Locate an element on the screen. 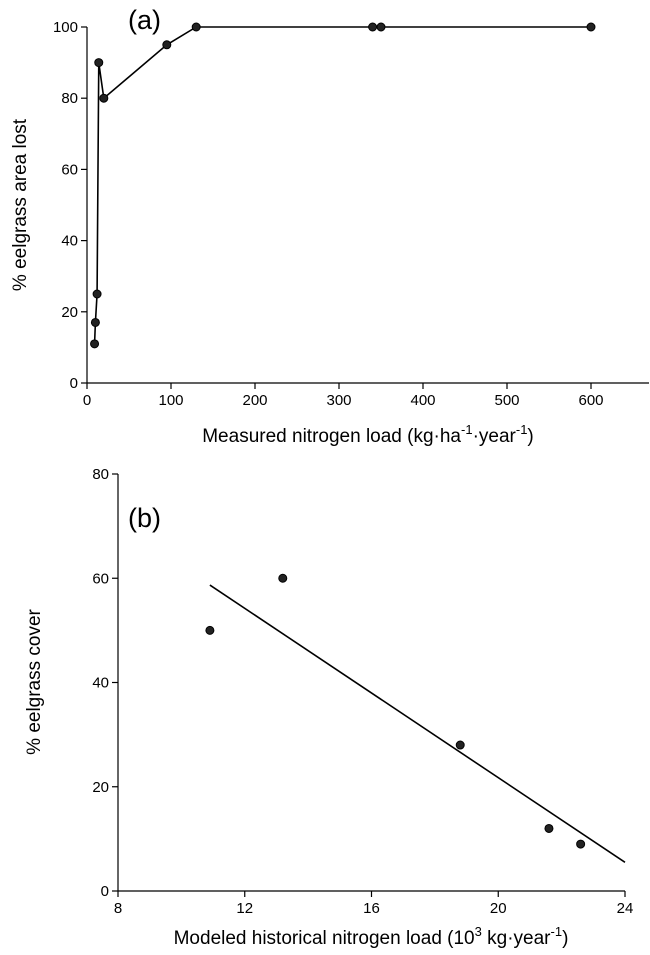 The height and width of the screenshot is (955, 650). x-tick-label-a: 200 is located at coordinates (254, 400).